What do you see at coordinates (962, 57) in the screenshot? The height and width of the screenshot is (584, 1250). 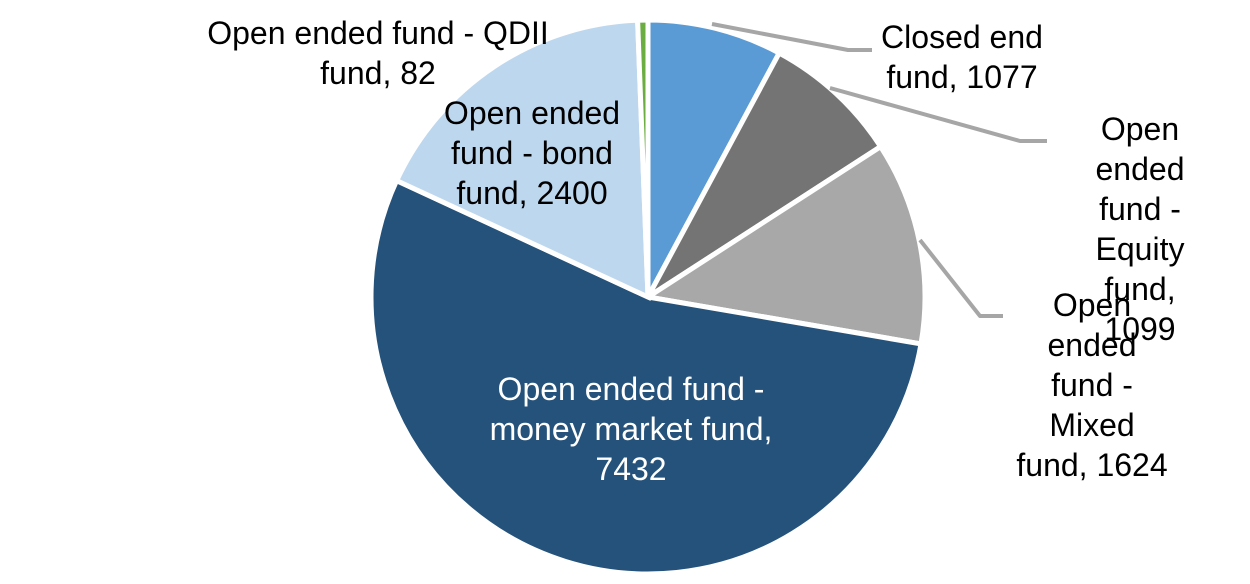 I see `data-label-closed-end-fund: Closed end fund, 1077` at bounding box center [962, 57].